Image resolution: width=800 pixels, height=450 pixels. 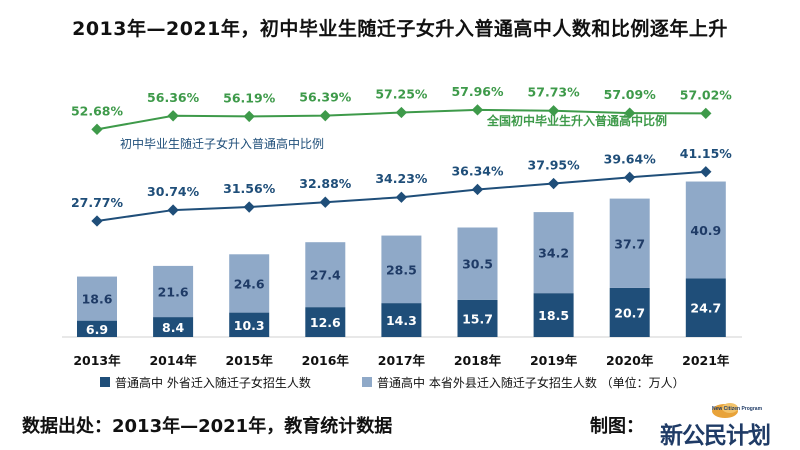 What do you see at coordinates (706, 360) in the screenshot?
I see `x-tick-label: 2021年` at bounding box center [706, 360].